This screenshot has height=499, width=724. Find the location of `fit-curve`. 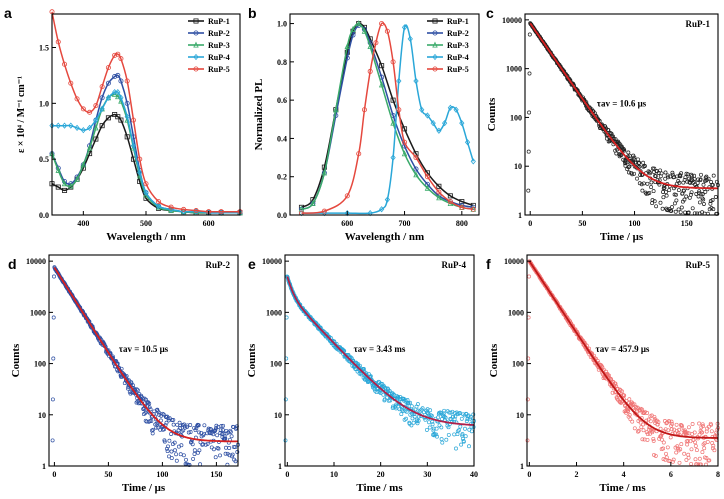

fit-curve is located at coordinates (623, 106).